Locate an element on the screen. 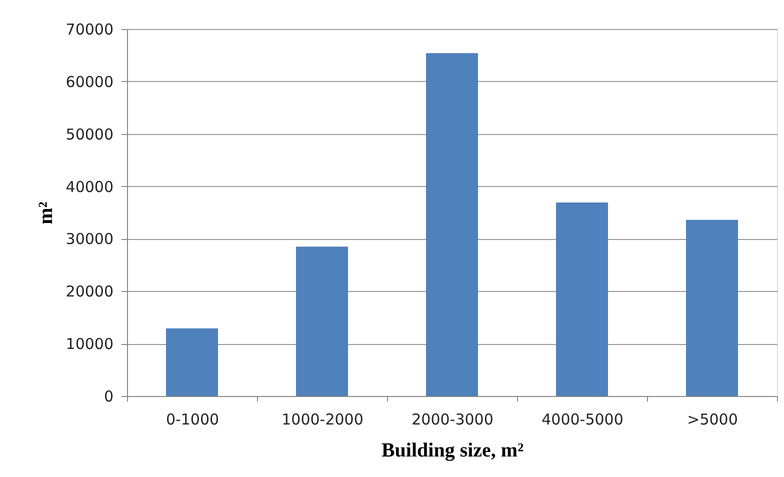 The image size is (784, 477). x-axis-title: Building size, m² is located at coordinates (452, 451).